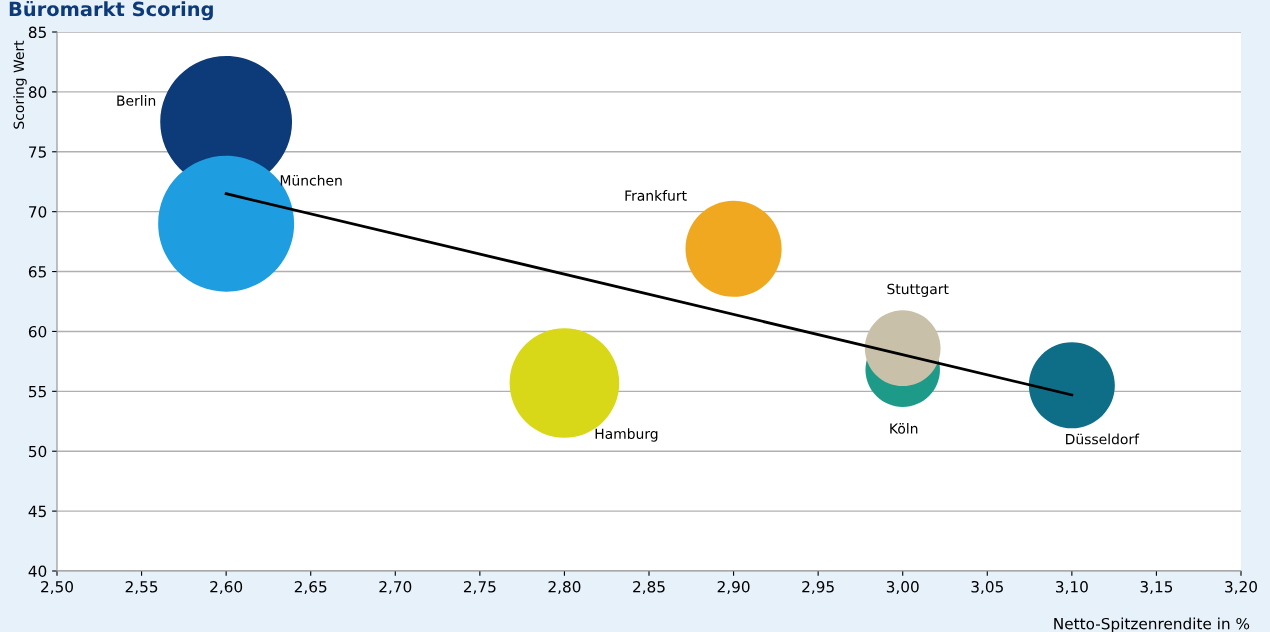 This screenshot has width=1270, height=632. What do you see at coordinates (479, 587) in the screenshot?
I see `x-tick-label: 2,75` at bounding box center [479, 587].